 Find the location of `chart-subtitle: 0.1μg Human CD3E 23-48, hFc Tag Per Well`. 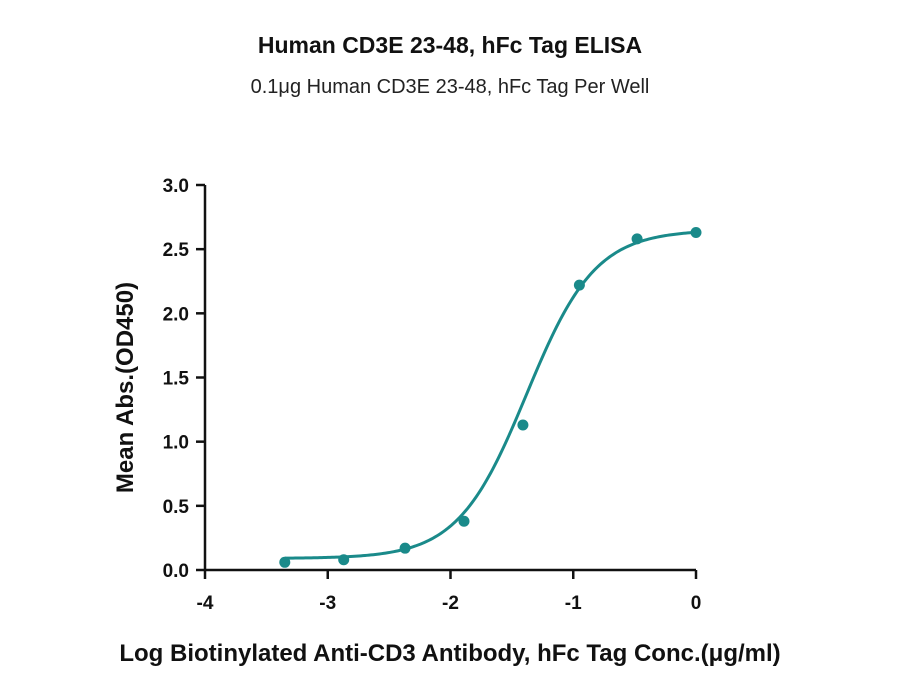

chart-subtitle: 0.1μg Human CD3E 23-48, hFc Tag Per Well is located at coordinates (450, 87).